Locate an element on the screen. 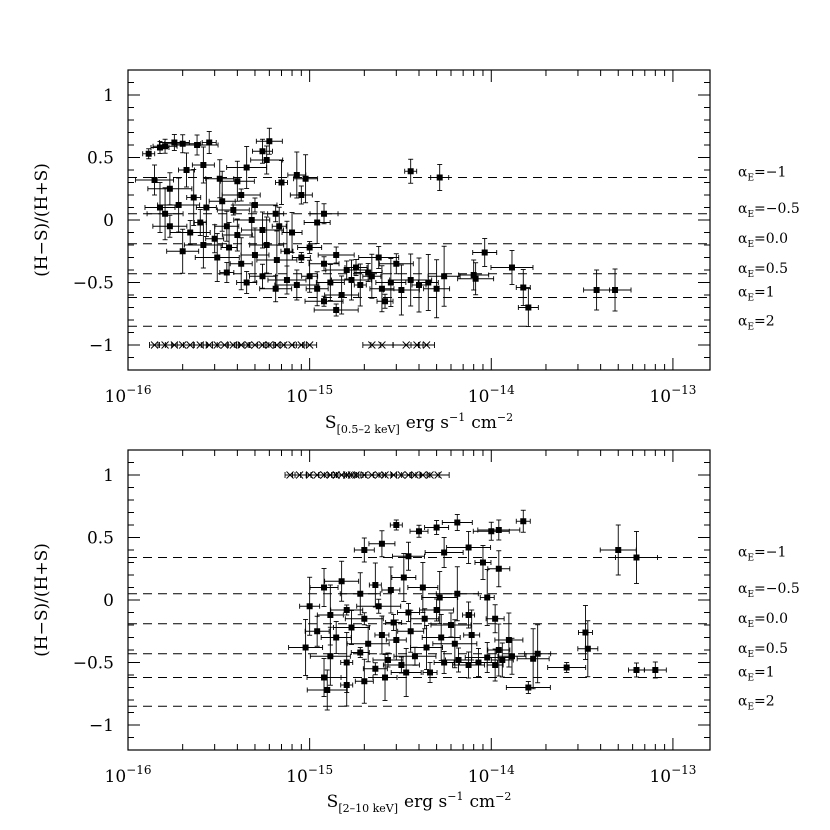 Image resolution: width=830 pixels, height=830 pixels. alpha-label: αE=0.0 is located at coordinates (763, 620).